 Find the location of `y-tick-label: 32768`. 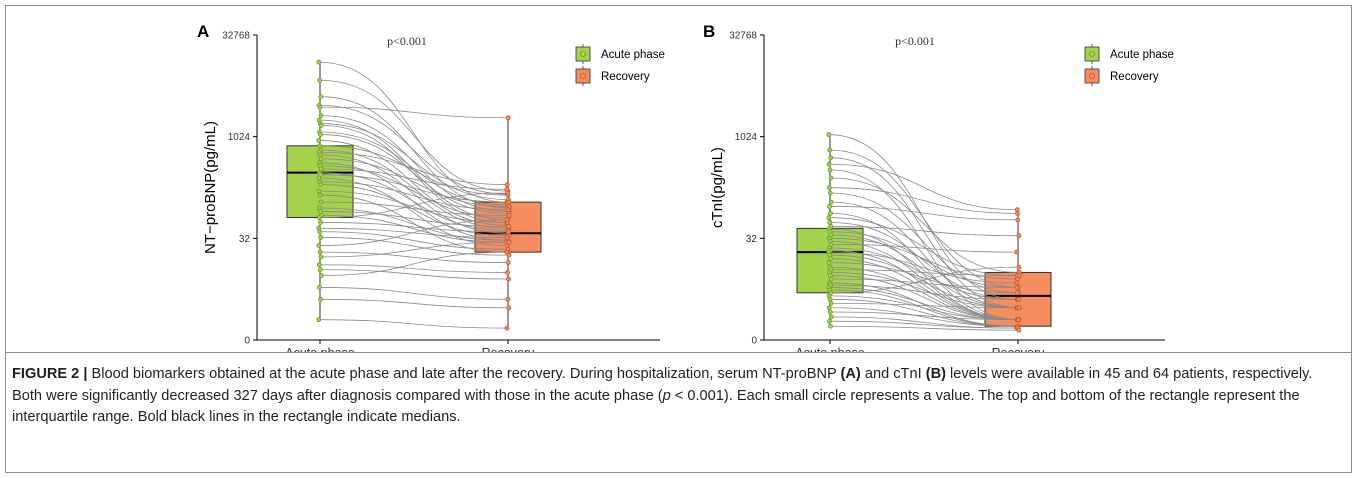

y-tick-label: 32768 is located at coordinates (743, 36).